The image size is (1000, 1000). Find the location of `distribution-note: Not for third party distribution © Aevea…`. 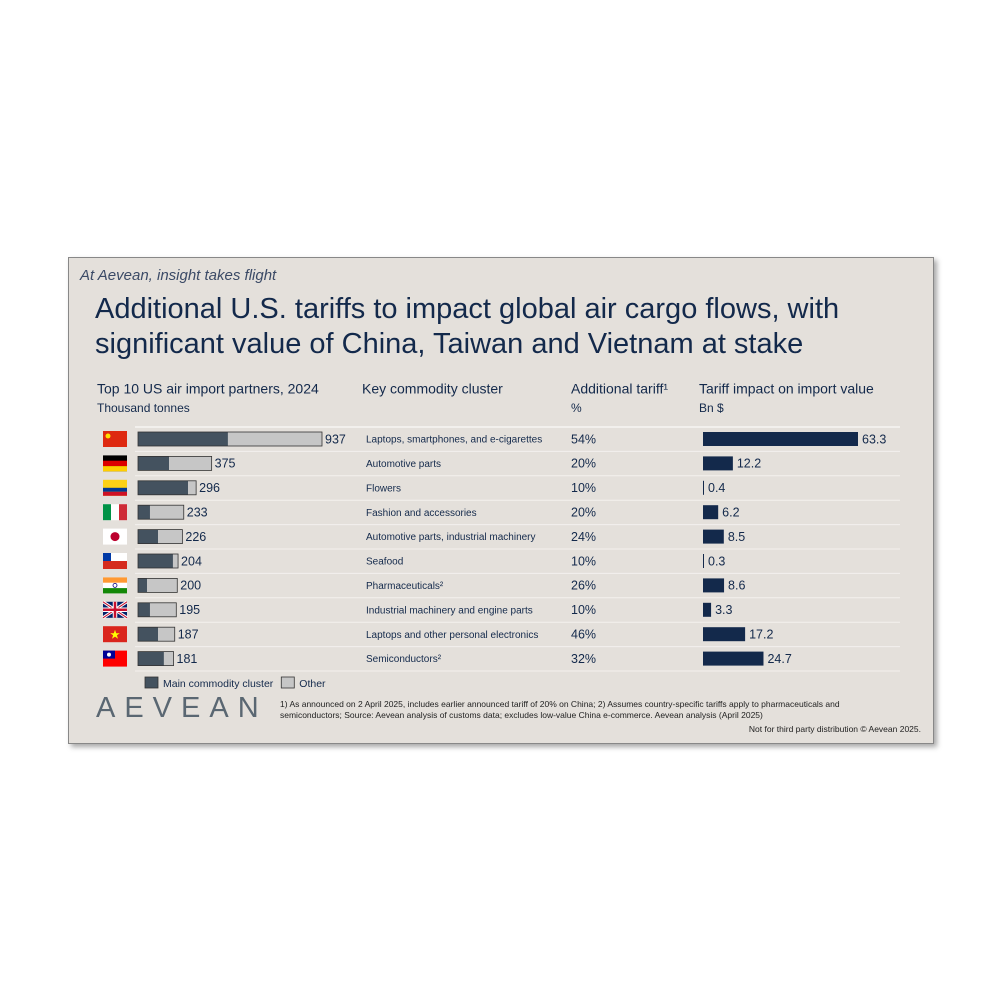

distribution-note: Not for third party distribution © Aevea… is located at coordinates (834, 729).